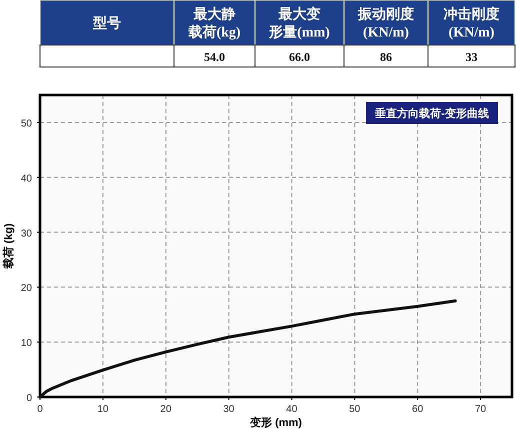 This screenshot has height=429, width=517. Describe the element at coordinates (292, 409) in the screenshot. I see `x-tick-label: 40` at that location.